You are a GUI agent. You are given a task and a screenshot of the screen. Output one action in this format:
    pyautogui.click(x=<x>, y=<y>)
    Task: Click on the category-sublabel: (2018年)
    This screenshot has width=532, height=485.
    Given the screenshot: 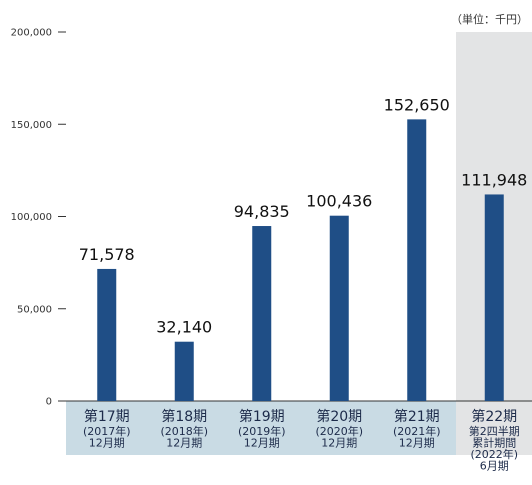 What is the action you would take?
    pyautogui.click(x=184, y=431)
    